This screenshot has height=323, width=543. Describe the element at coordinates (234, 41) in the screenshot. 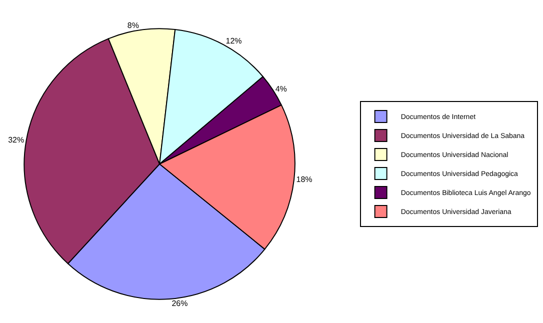

I see `data-label: 12%` at that location.